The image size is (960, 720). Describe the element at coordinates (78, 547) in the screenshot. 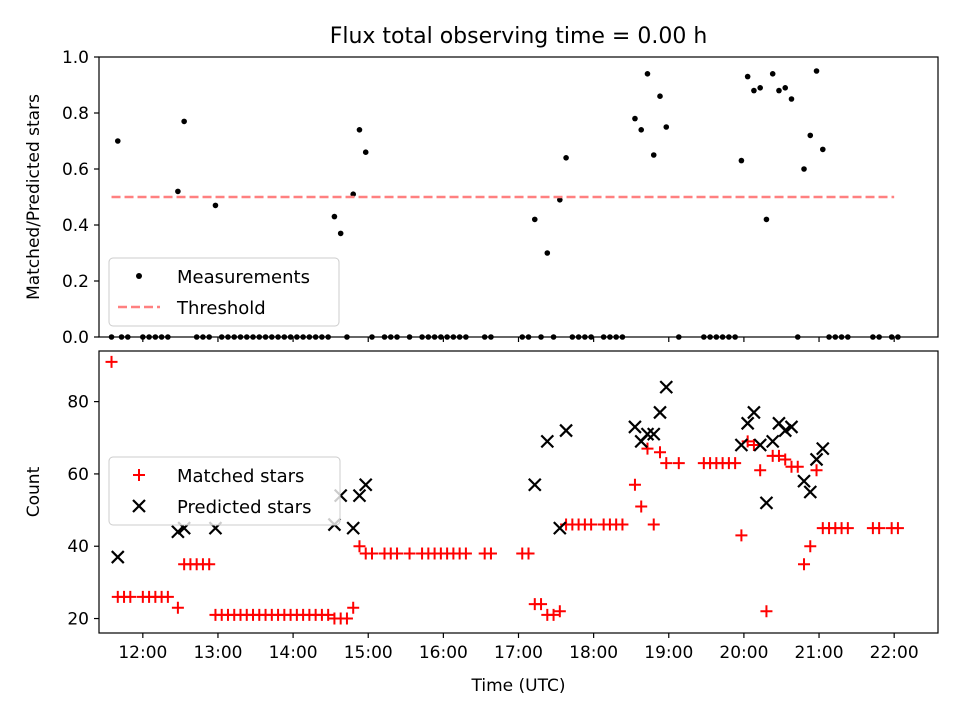

I see `y-tick-label: 40` at that location.